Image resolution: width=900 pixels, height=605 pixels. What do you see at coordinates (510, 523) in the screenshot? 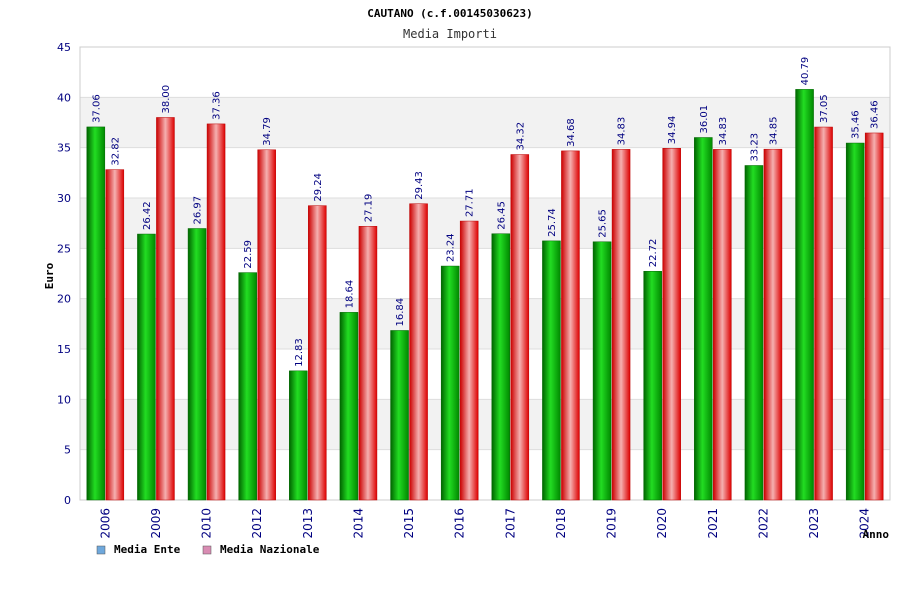
I see `x-tick-label: 2017` at bounding box center [510, 523].